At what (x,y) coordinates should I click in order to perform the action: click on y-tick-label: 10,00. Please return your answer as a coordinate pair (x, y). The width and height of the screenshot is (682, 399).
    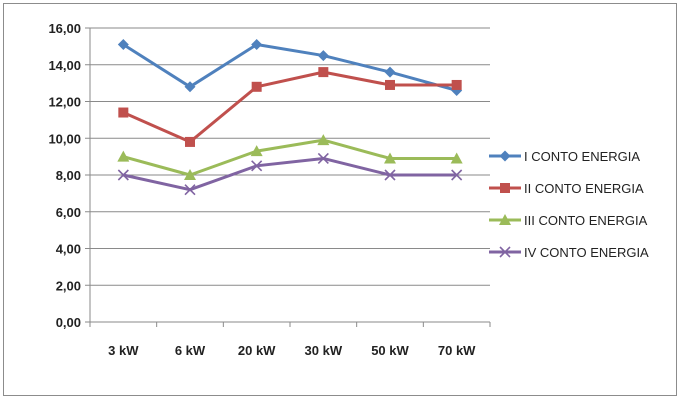
    Looking at the image, I should click on (64, 138).